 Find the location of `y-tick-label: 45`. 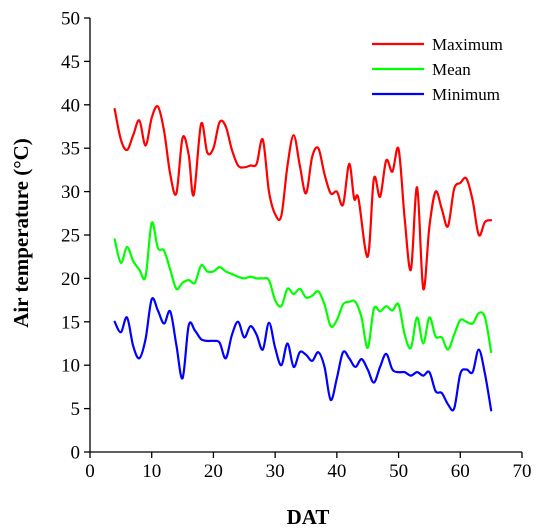

y-tick-label: 45 is located at coordinates (70, 62).